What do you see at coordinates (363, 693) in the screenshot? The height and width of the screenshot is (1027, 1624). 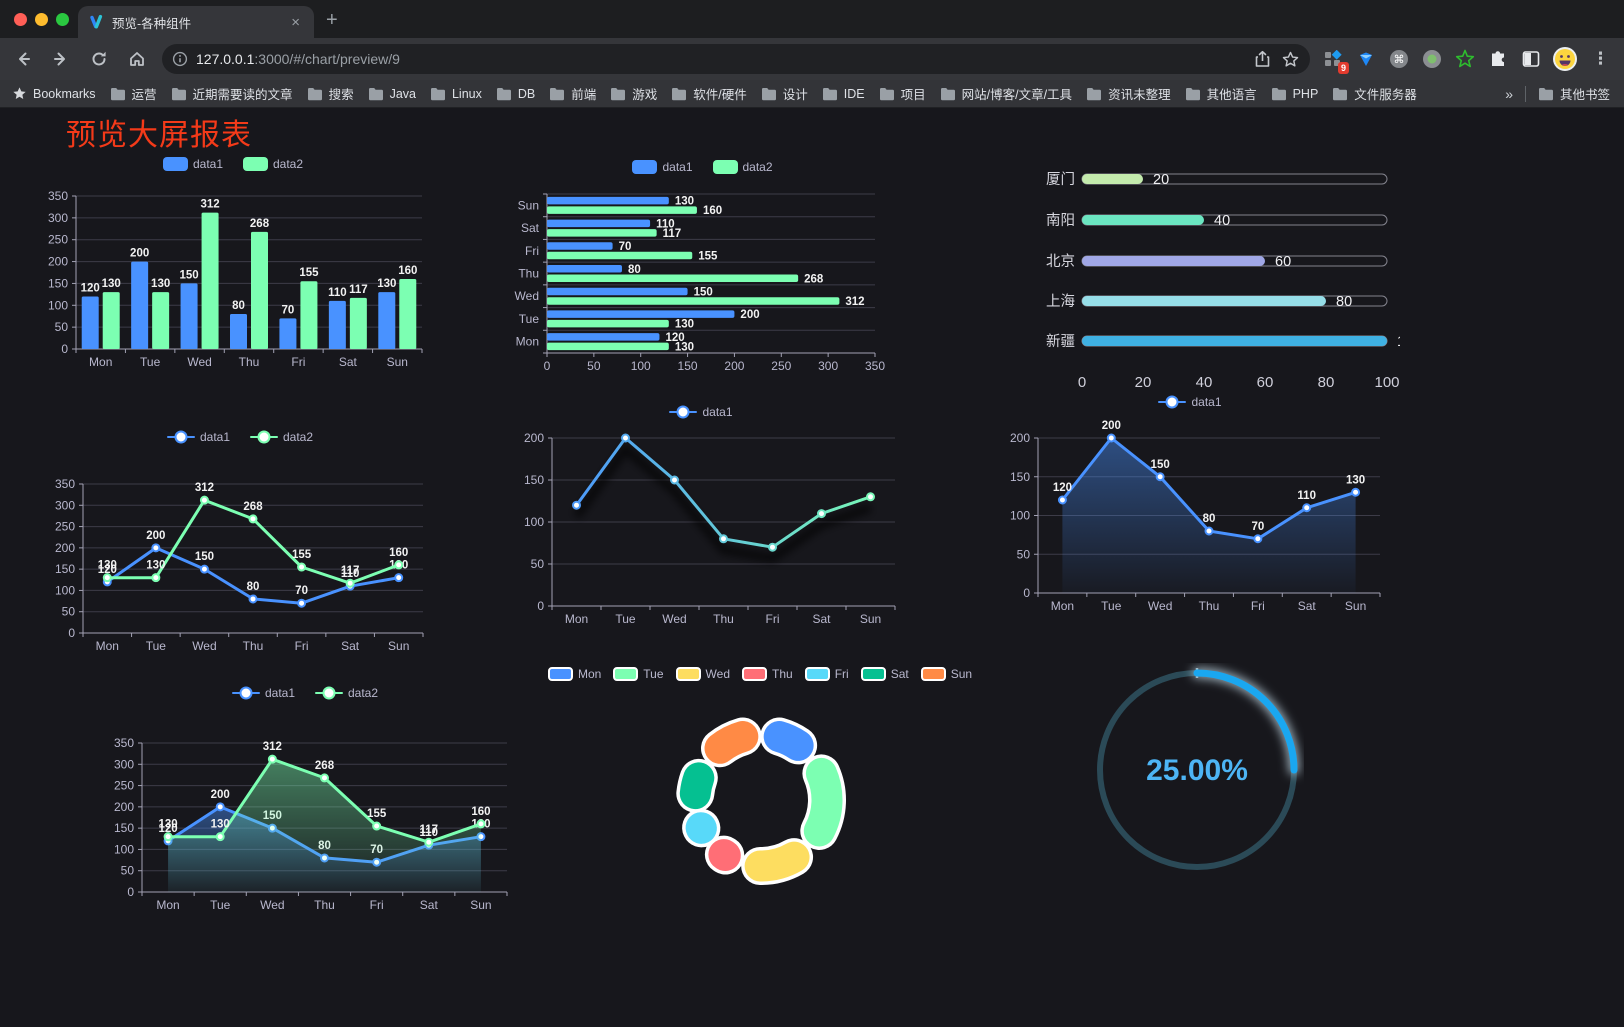 I see `legend-label: data2` at bounding box center [363, 693].